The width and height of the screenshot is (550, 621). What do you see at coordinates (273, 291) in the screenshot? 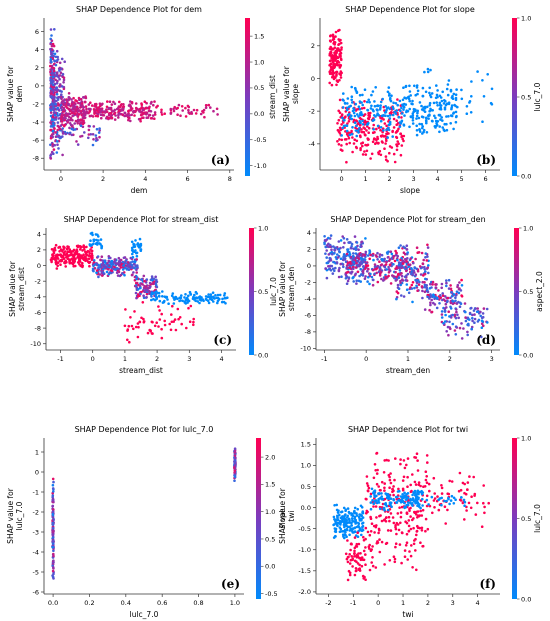
I see `colorbar-label: lulc_7.0` at bounding box center [273, 291].